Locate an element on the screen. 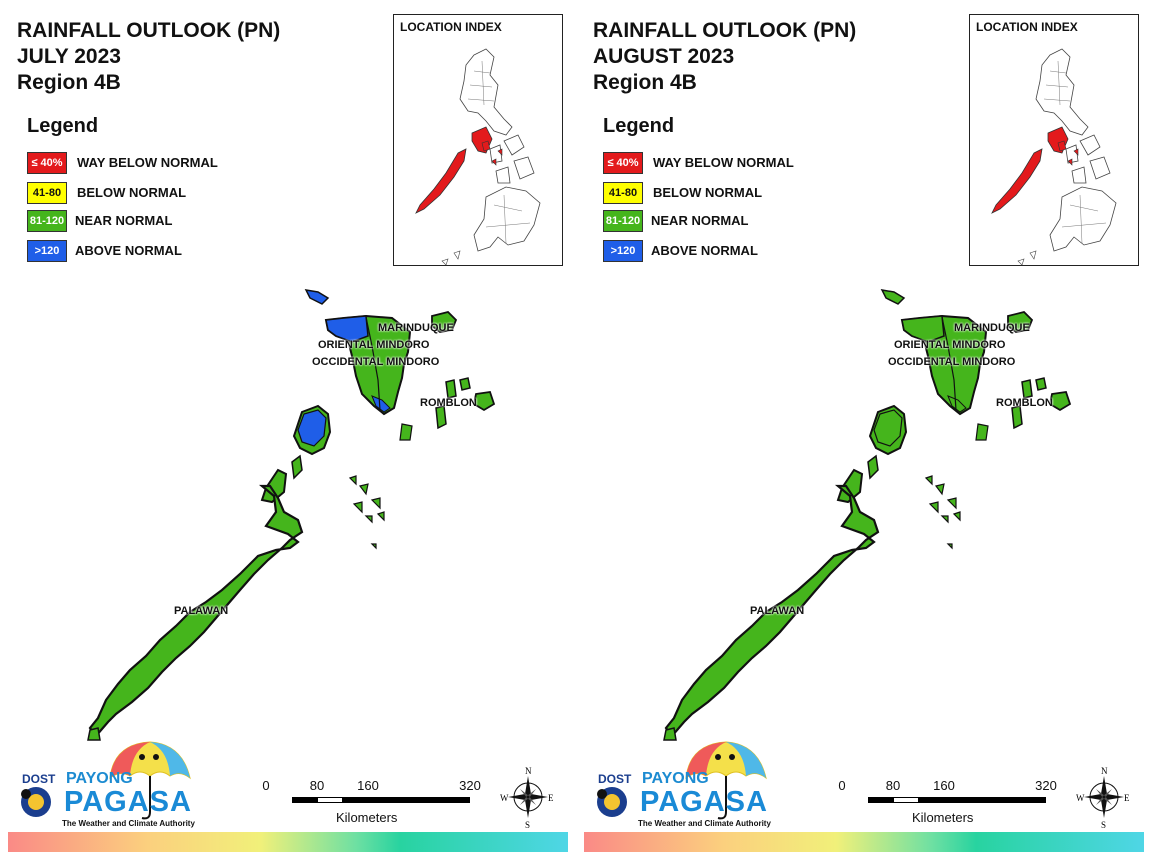 This screenshot has height=864, width=1152. scale-tick-80: 80 is located at coordinates (317, 785).